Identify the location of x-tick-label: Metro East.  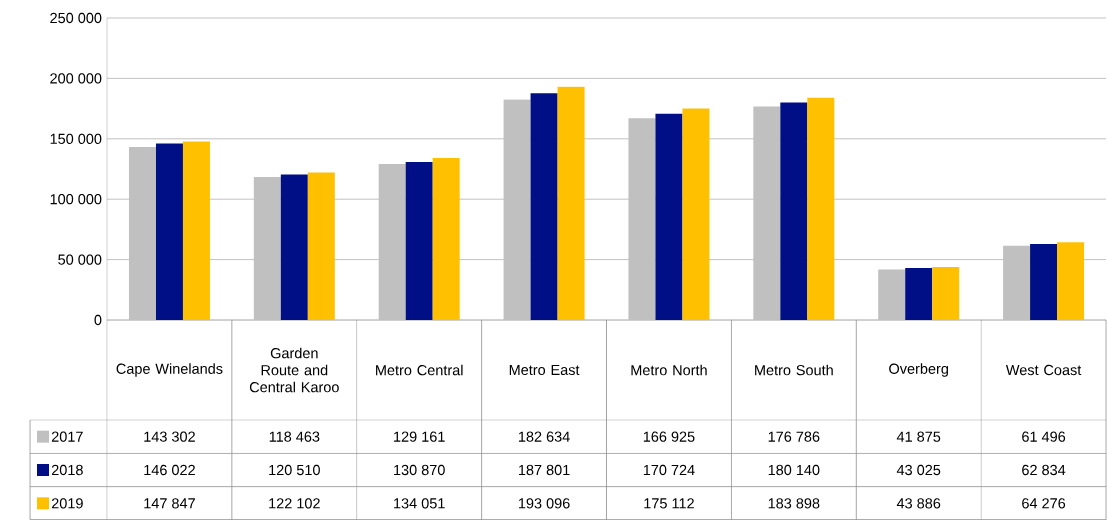
(544, 370).